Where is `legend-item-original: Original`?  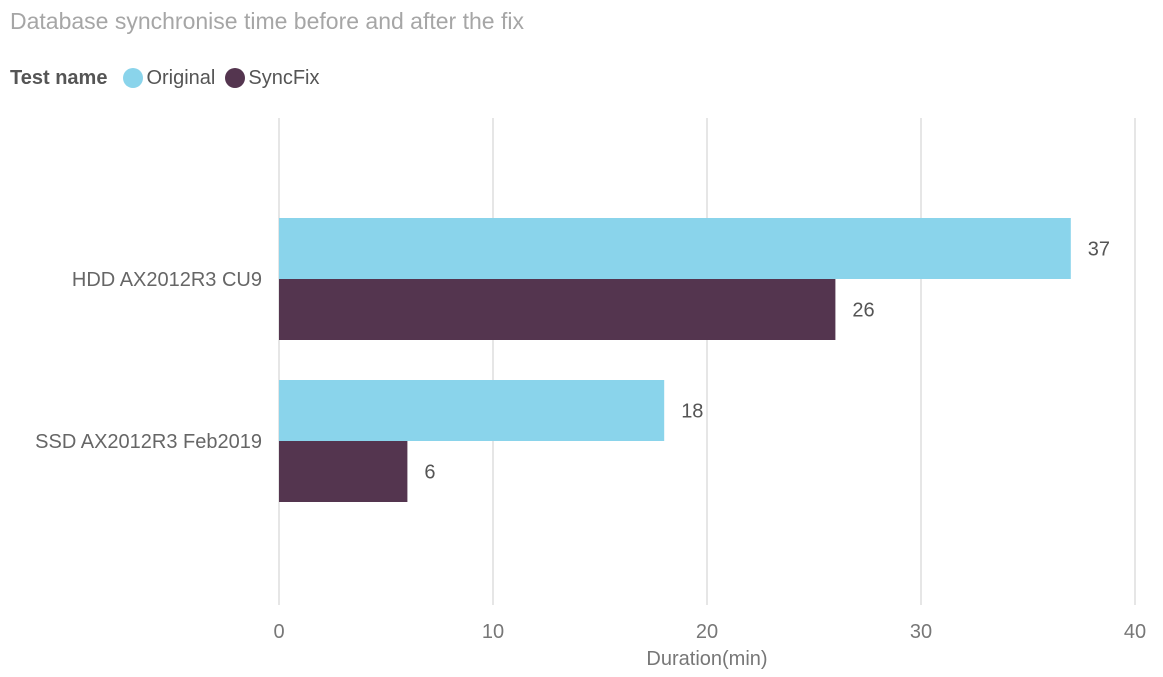
legend-item-original: Original is located at coordinates (169, 78).